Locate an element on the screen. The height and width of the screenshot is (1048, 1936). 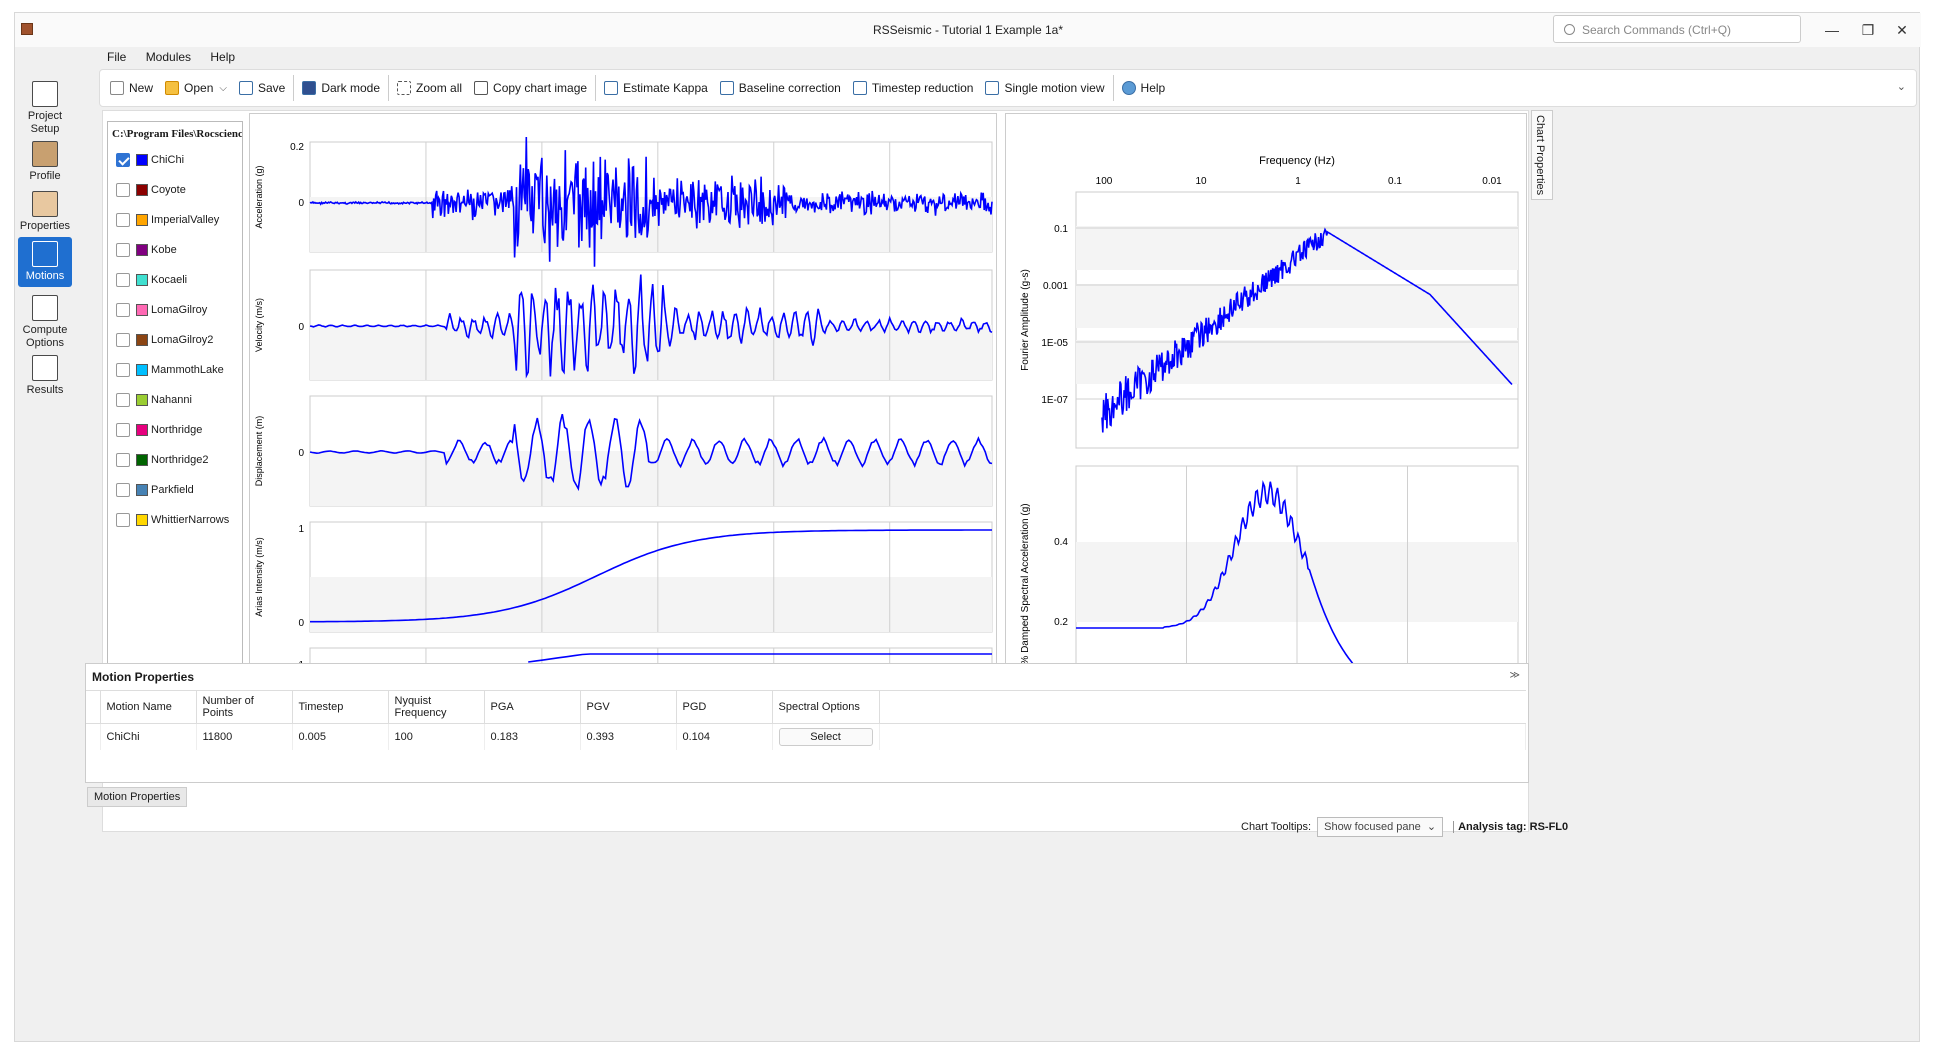
nav-motions: Motions is located at coordinates (45, 262).